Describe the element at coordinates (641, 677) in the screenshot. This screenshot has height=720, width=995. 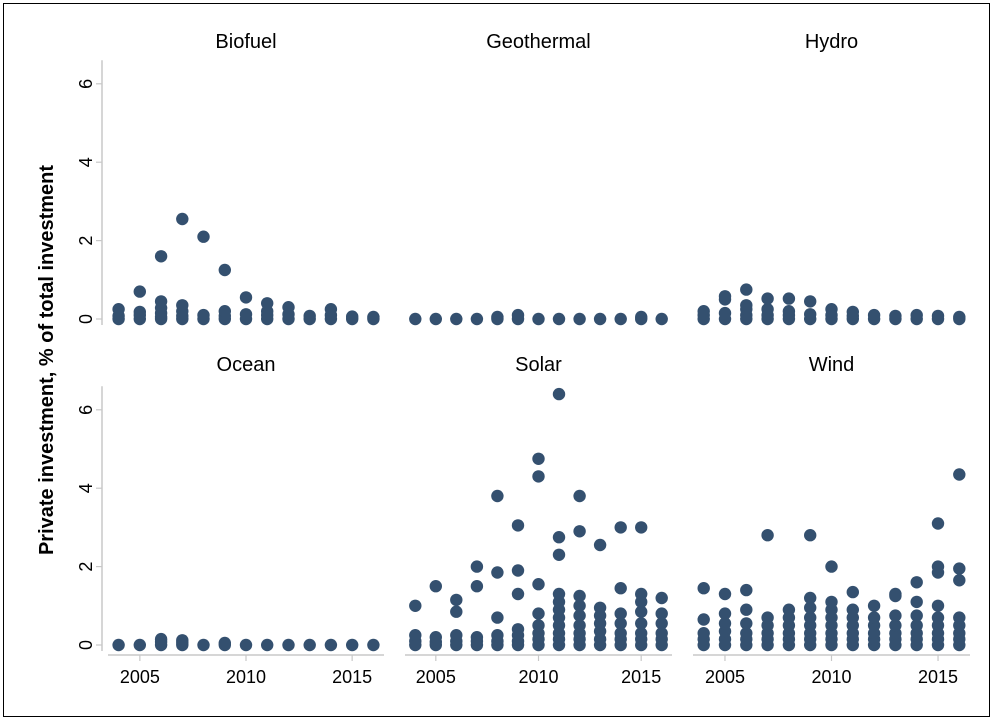
I see `x-tick-label: 2015` at that location.